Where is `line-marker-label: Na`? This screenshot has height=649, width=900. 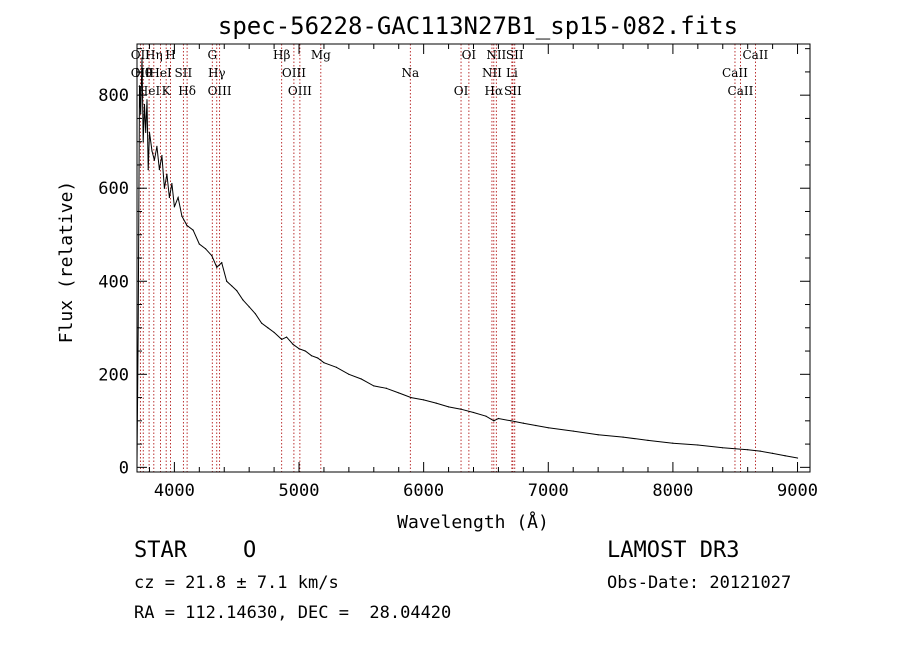
line-marker-label: Na is located at coordinates (410, 73).